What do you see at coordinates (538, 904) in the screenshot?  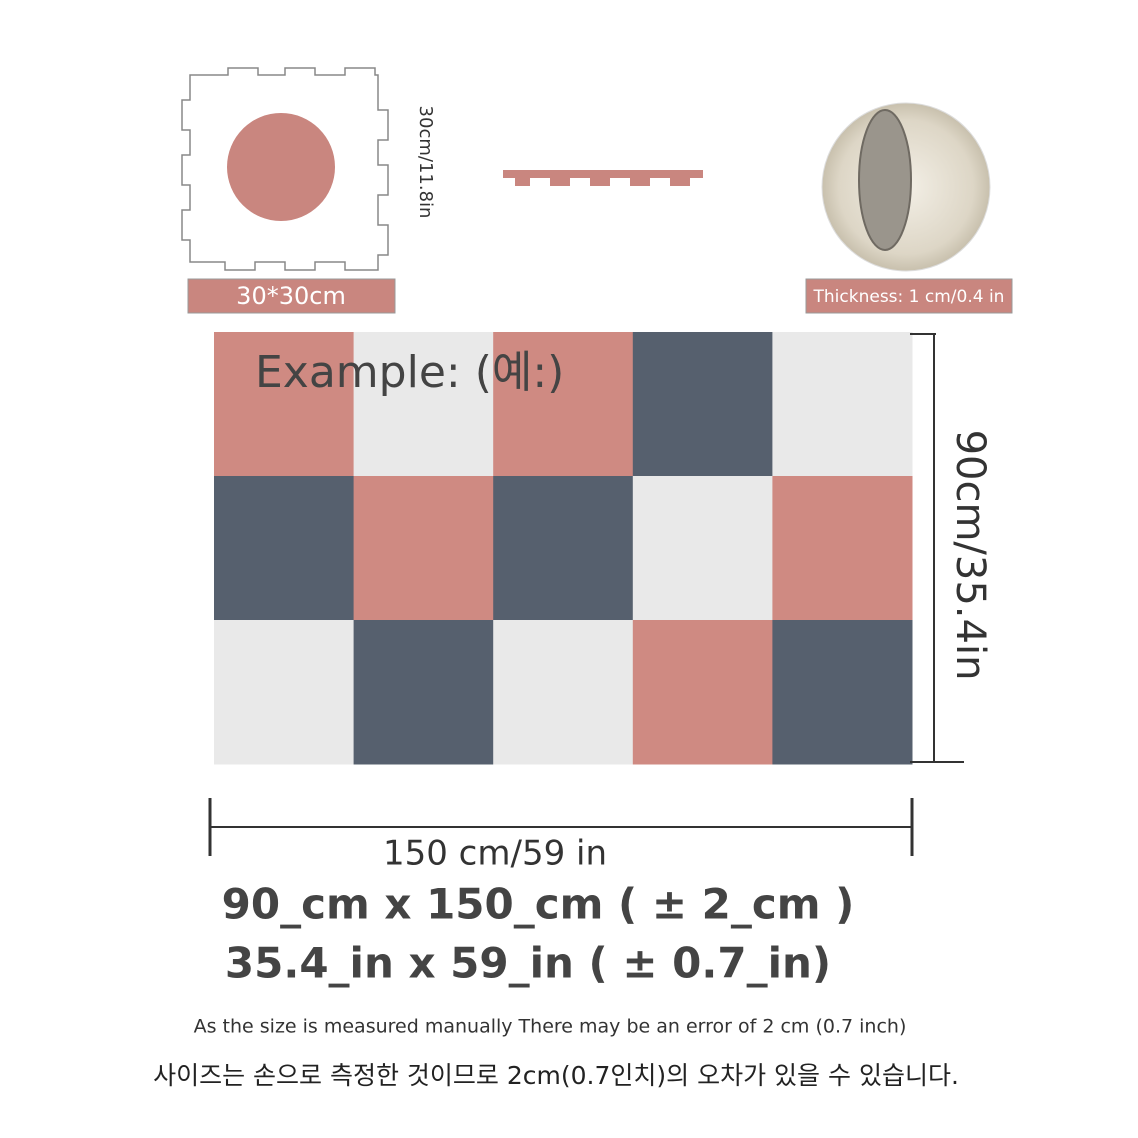 I see `dimension-cm: 90_cm x 150_cm ( ± 2_cm )` at bounding box center [538, 904].